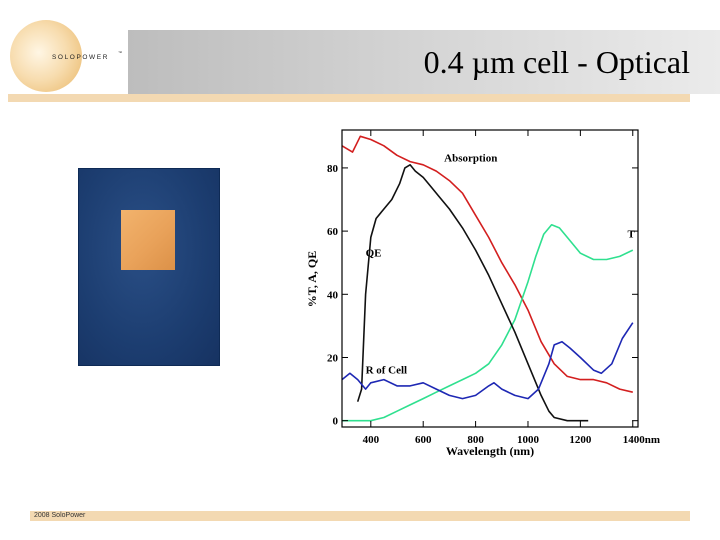 Image resolution: width=720 pixels, height=540 pixels. What do you see at coordinates (360, 516) in the screenshot?
I see `footer-bar` at bounding box center [360, 516].